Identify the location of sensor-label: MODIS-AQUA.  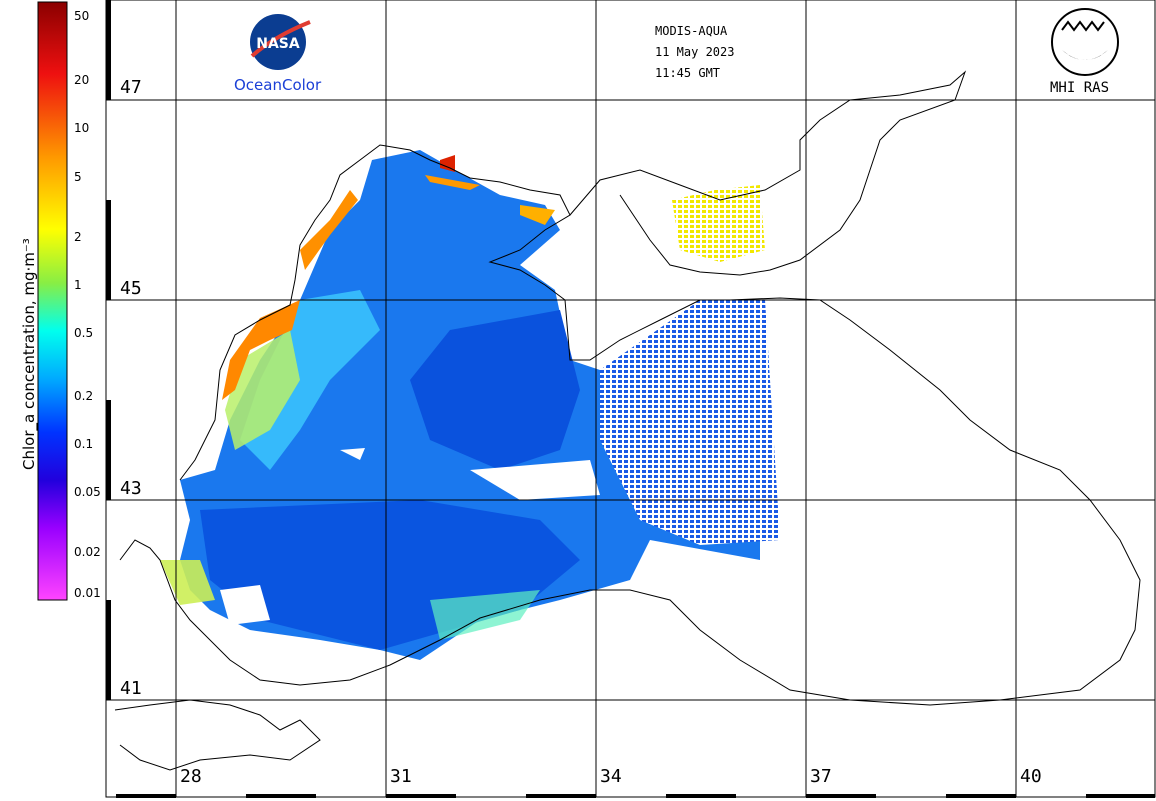
(691, 31).